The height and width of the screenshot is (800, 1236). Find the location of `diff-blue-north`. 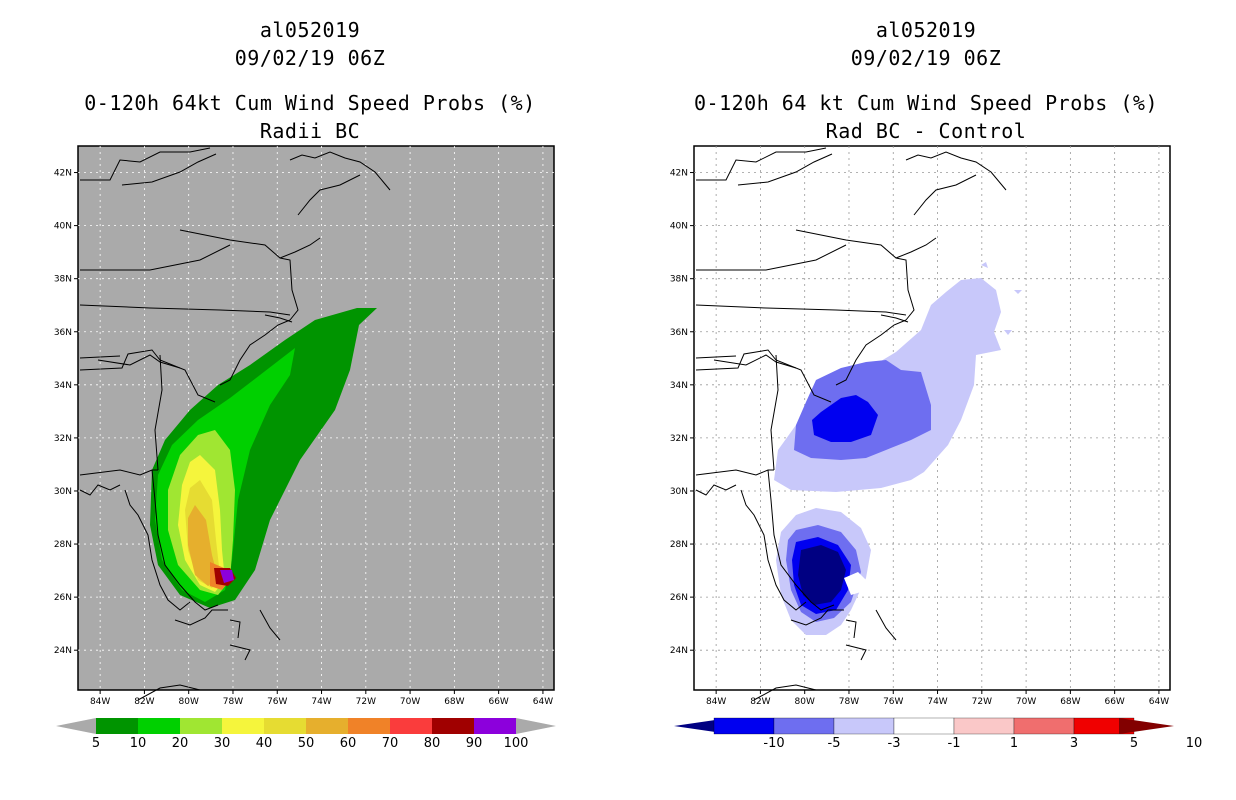

diff-blue-north is located at coordinates (845, 418).